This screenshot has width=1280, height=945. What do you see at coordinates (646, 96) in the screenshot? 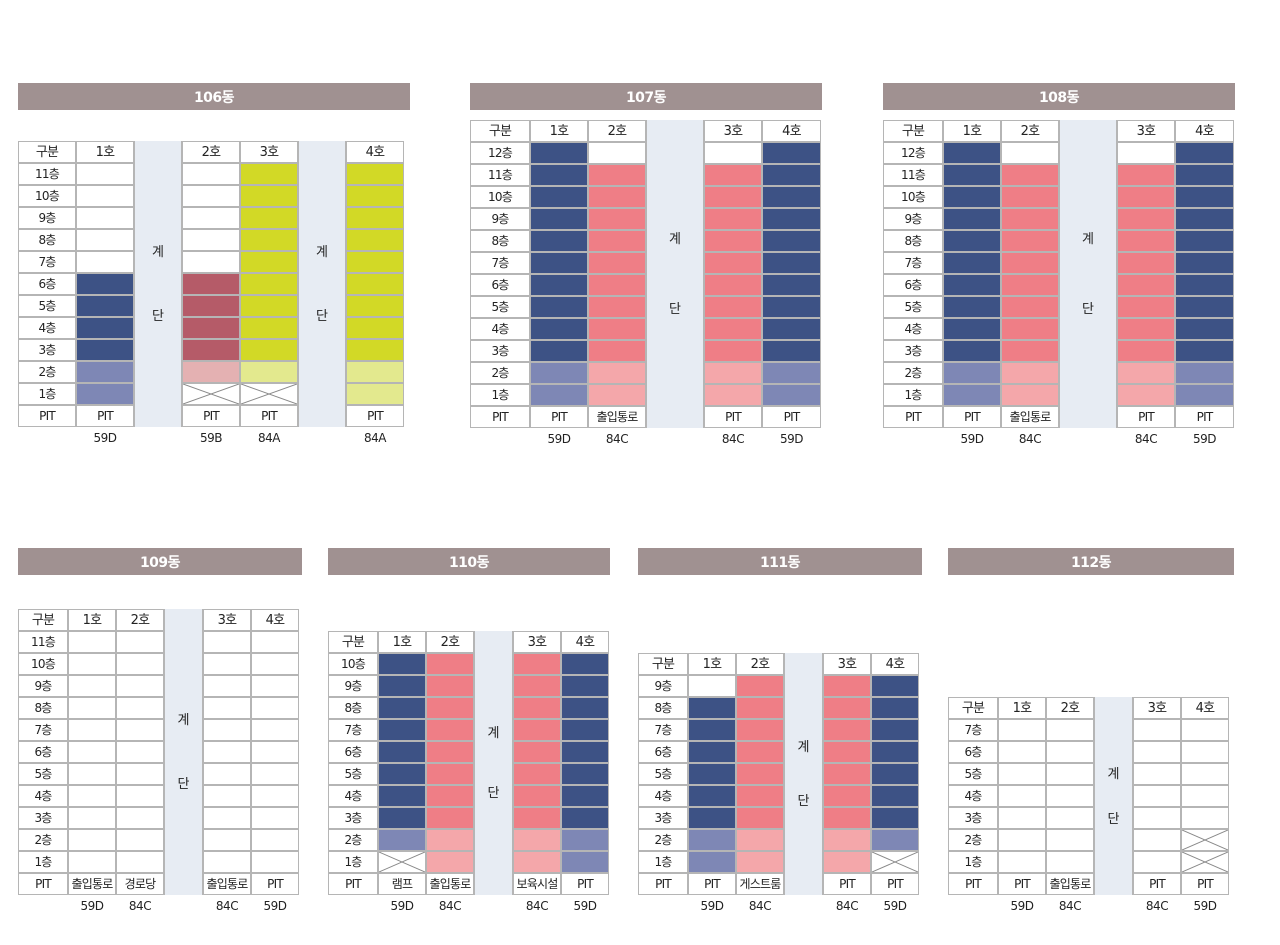
I see `building-title: 107동` at bounding box center [646, 96].